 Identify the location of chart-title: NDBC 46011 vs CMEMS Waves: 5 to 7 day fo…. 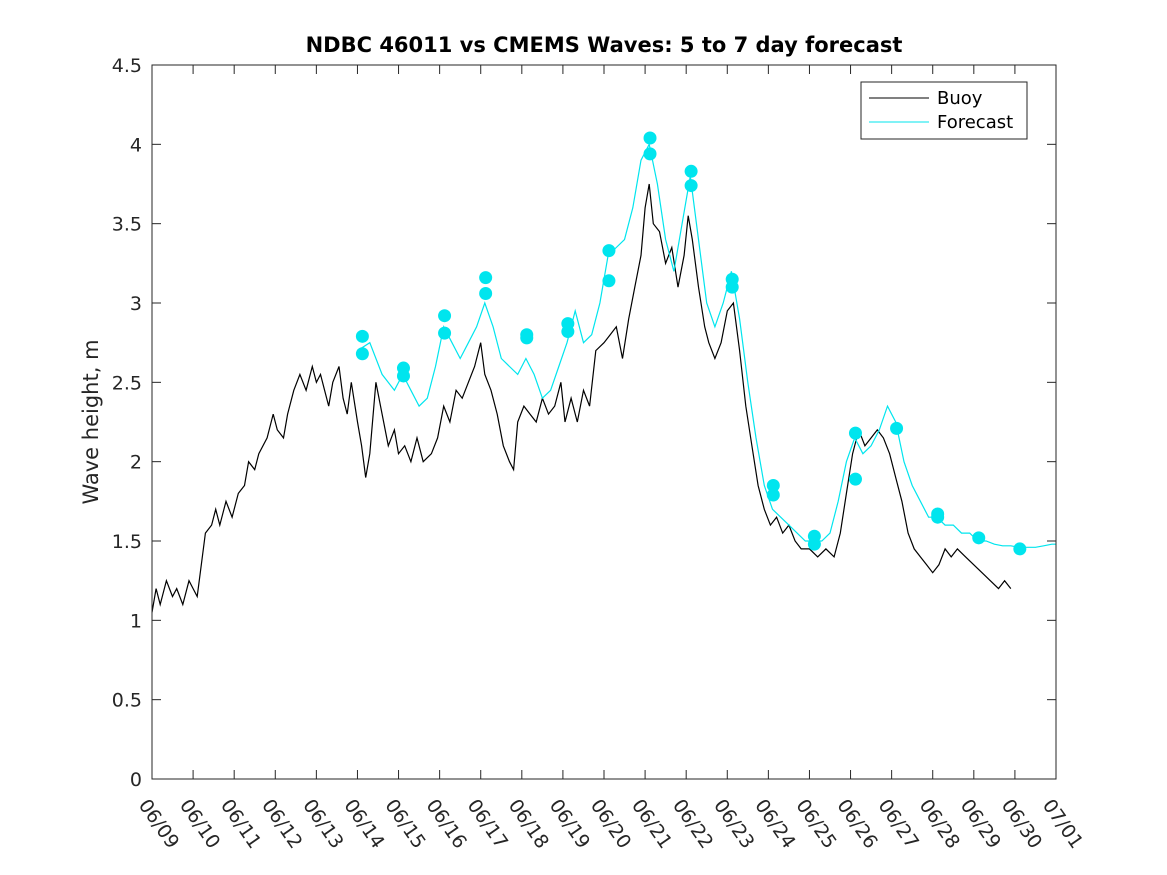
(604, 45).